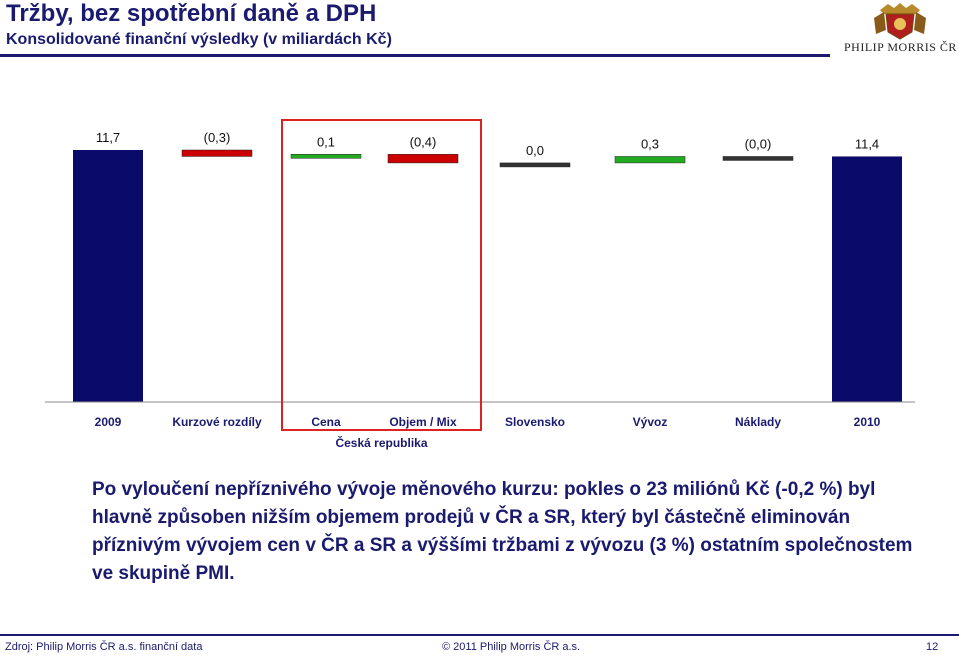 Image resolution: width=959 pixels, height=656 pixels. What do you see at coordinates (381, 442) in the screenshot?
I see `group-label: Česká republika` at bounding box center [381, 442].